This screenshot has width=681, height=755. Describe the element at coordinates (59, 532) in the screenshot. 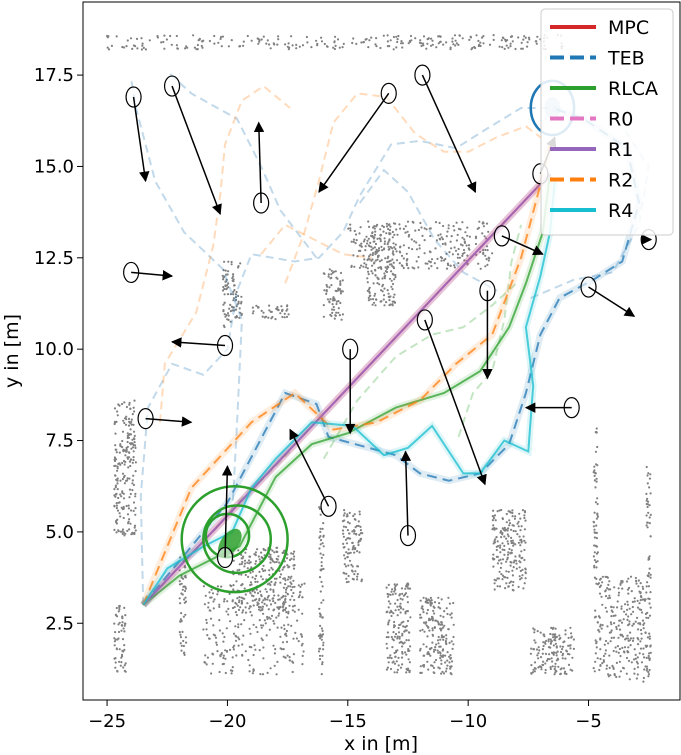

I see `y-tick-label: 5.0` at that location.